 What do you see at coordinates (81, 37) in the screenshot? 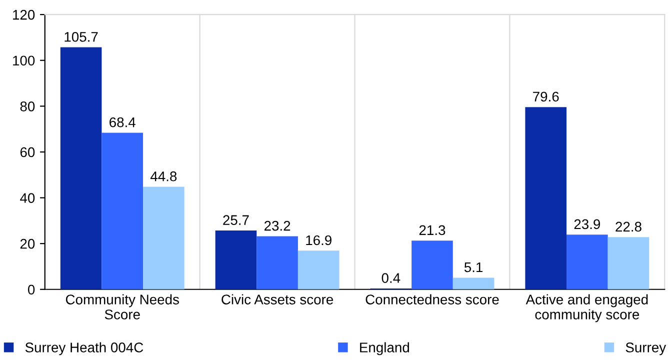
I see `data-label: 105.7` at bounding box center [81, 37].